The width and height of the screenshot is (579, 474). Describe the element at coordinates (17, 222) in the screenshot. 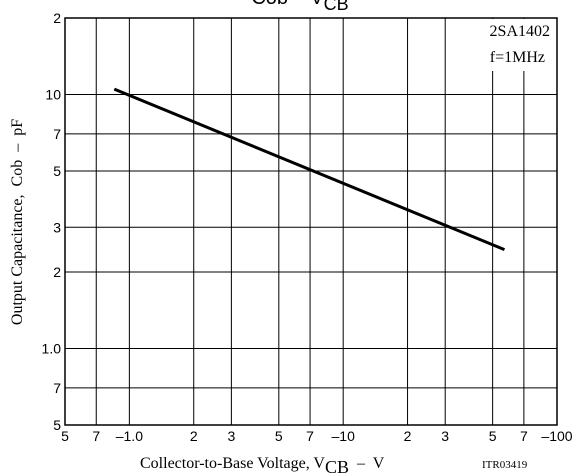

I see `y-axis-label: Output Capacitance, Cob – pF` at that location.